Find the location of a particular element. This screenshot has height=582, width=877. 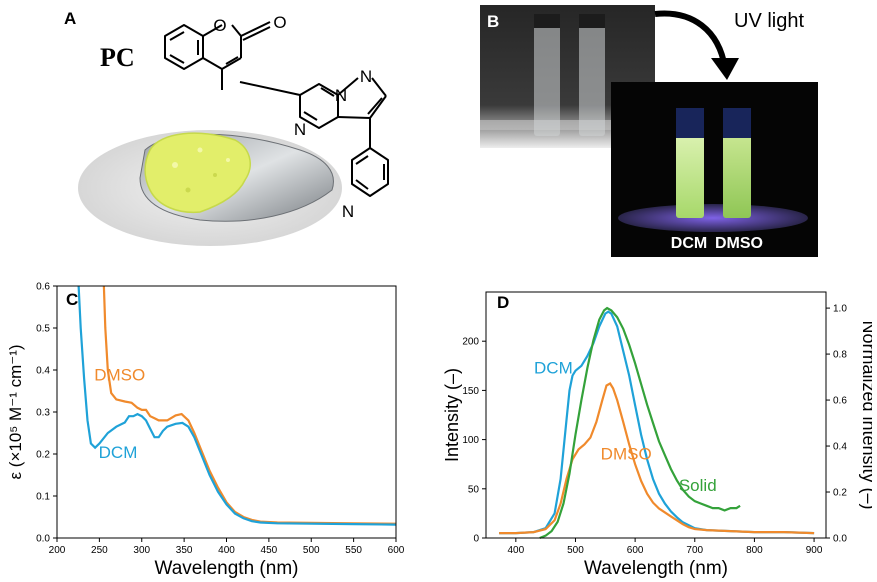

panel-a-label: A is located at coordinates (70, 18).